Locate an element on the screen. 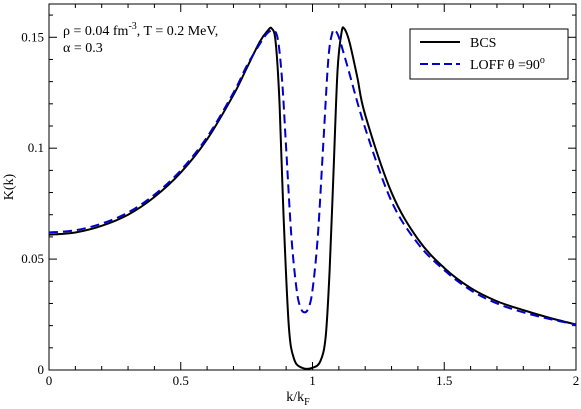  y-tick-label: 0.15 is located at coordinates (32, 36).